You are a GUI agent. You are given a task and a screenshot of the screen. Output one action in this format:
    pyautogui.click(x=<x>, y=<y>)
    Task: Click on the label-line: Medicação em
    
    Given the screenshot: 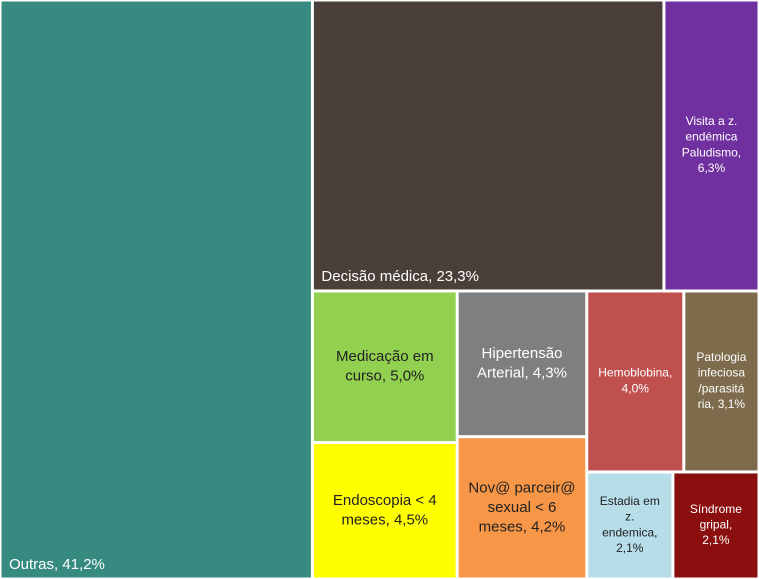 What is the action you would take?
    pyautogui.click(x=385, y=356)
    